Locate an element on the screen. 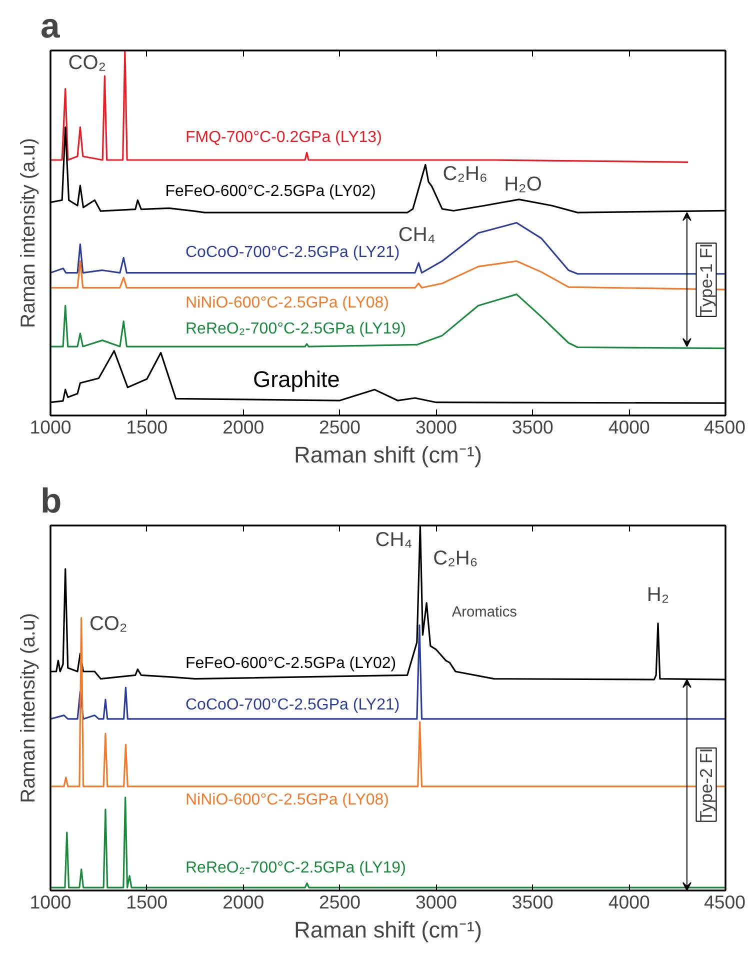 The height and width of the screenshot is (979, 753). series-label: Graphite is located at coordinates (296, 379).